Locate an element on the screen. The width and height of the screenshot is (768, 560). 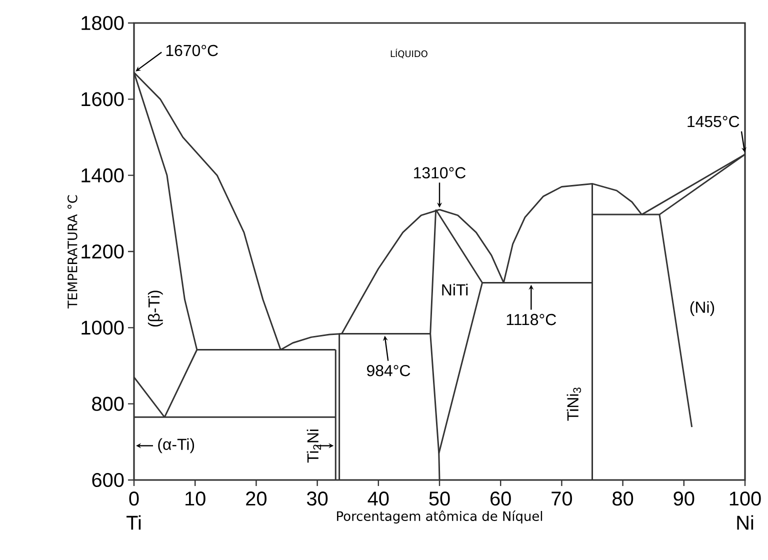
x-tick-label: 30 is located at coordinates (317, 499).